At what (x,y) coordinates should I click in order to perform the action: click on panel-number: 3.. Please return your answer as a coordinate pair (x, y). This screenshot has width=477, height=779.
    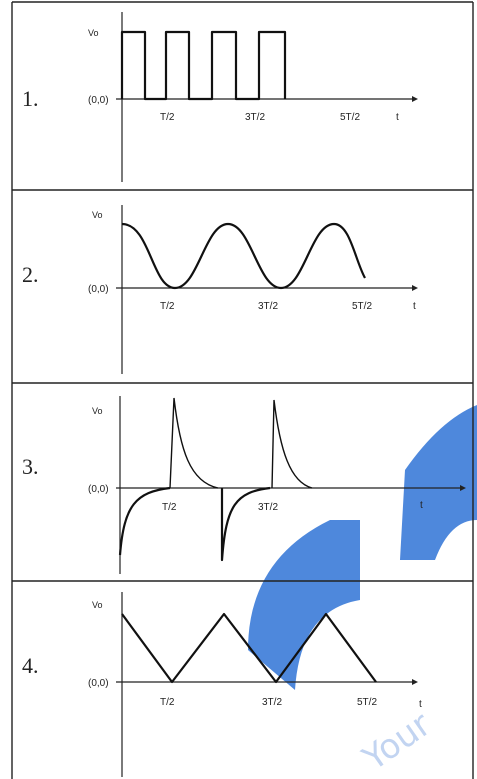
    Looking at the image, I should click on (30, 466).